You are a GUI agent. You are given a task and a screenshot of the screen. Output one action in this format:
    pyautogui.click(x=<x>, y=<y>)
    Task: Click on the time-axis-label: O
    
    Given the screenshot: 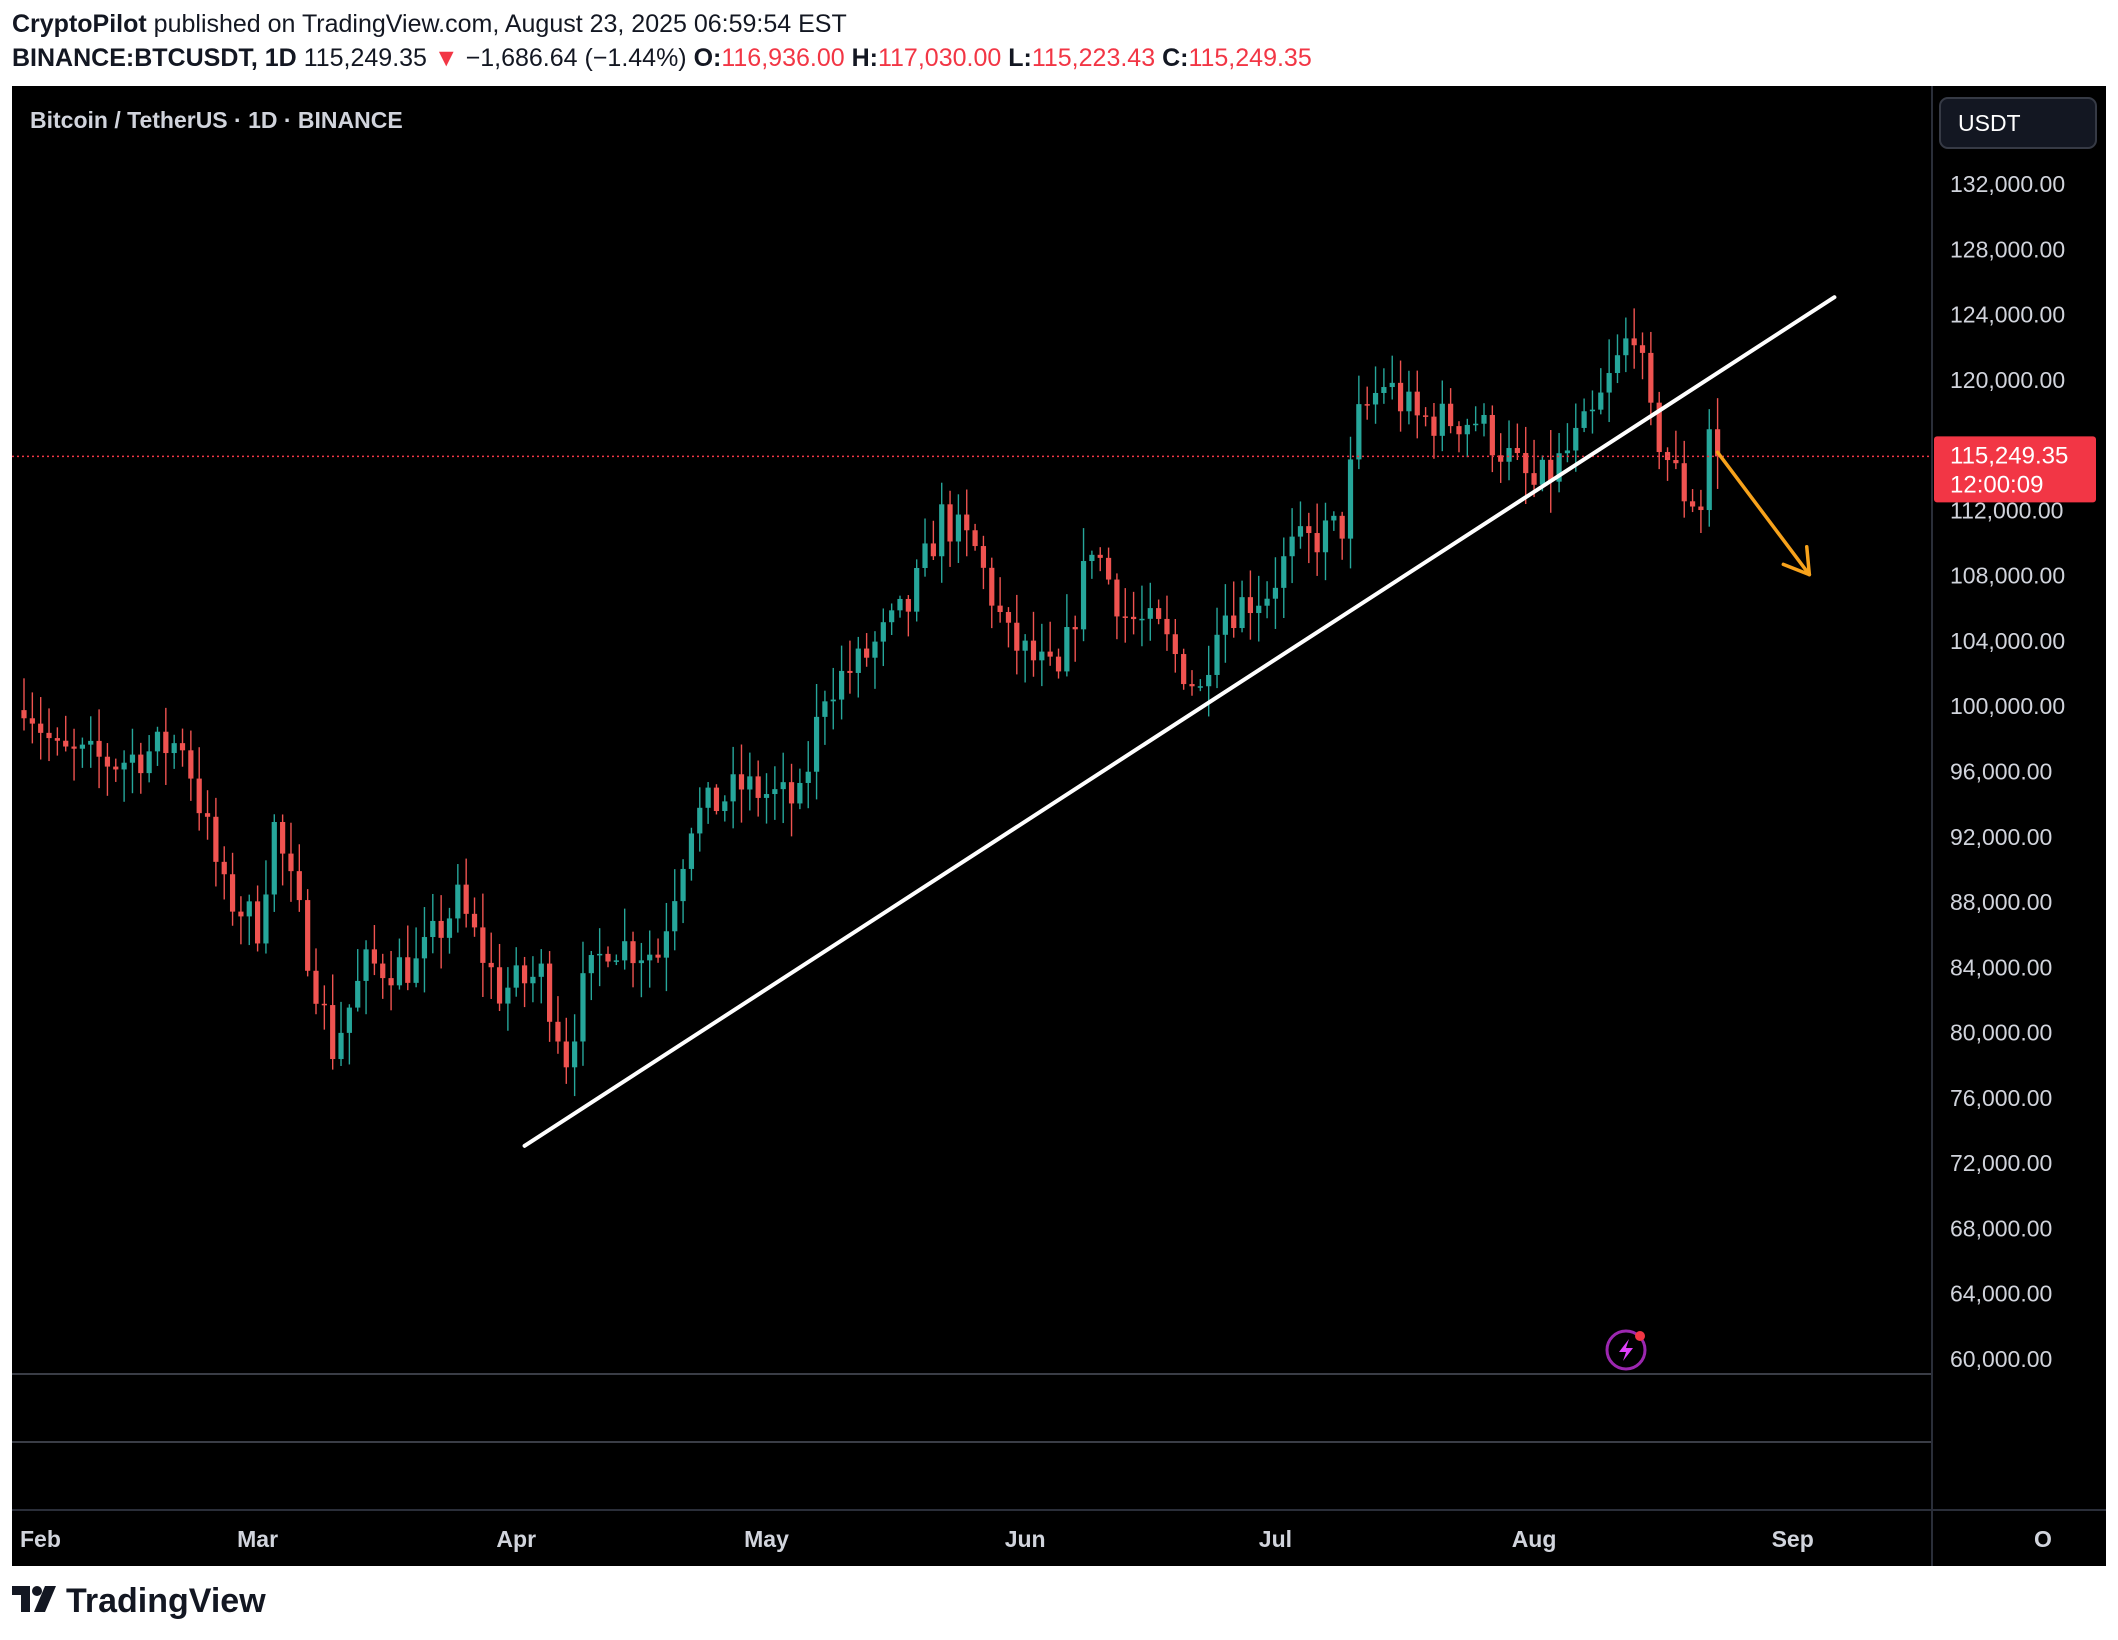 What is the action you would take?
    pyautogui.click(x=2043, y=1539)
    